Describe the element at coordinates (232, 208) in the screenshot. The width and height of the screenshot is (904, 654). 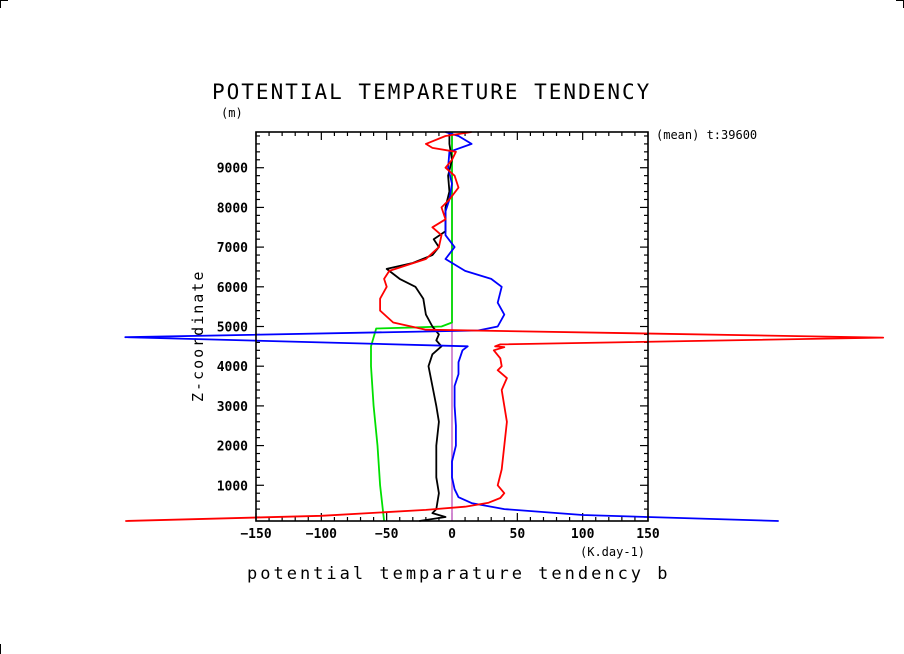
I see `y-tick-label: 8000` at that location.